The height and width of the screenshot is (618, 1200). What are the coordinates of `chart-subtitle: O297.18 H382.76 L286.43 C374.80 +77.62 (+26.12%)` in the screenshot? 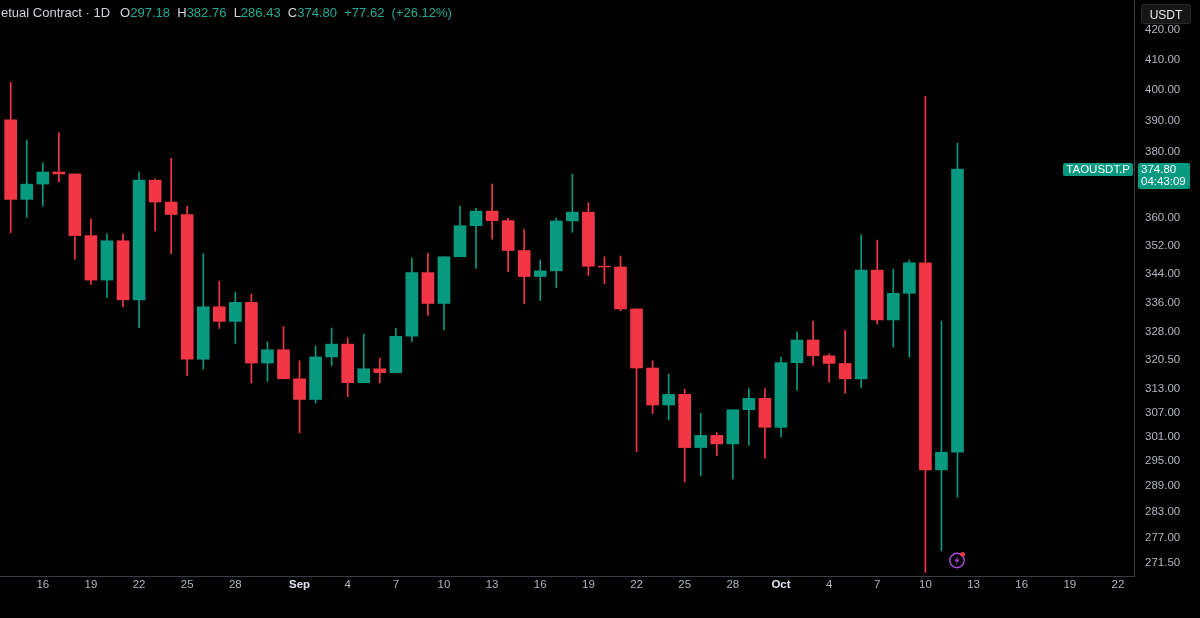 It's located at (286, 13).